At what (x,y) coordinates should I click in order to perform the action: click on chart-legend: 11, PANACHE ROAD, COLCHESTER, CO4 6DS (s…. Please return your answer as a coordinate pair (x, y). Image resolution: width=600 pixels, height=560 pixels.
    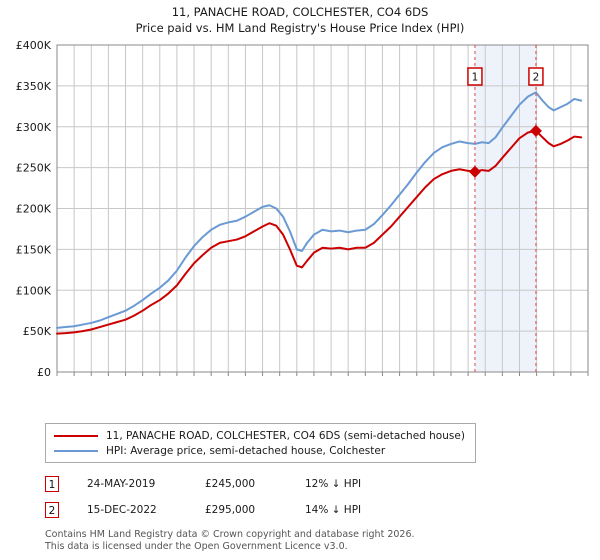
    Looking at the image, I should click on (260, 443).